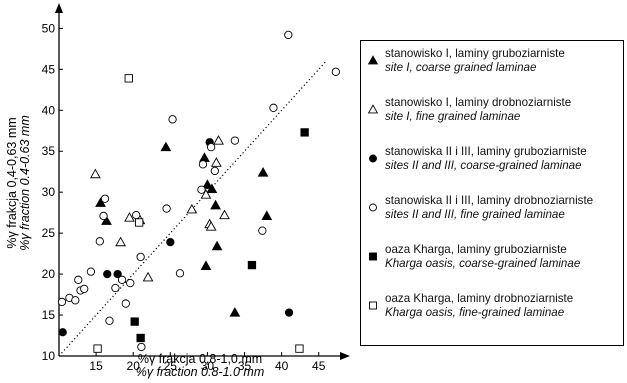 Image resolution: width=627 pixels, height=383 pixels. I want to click on y-tick-label: 20, so click(49, 274).